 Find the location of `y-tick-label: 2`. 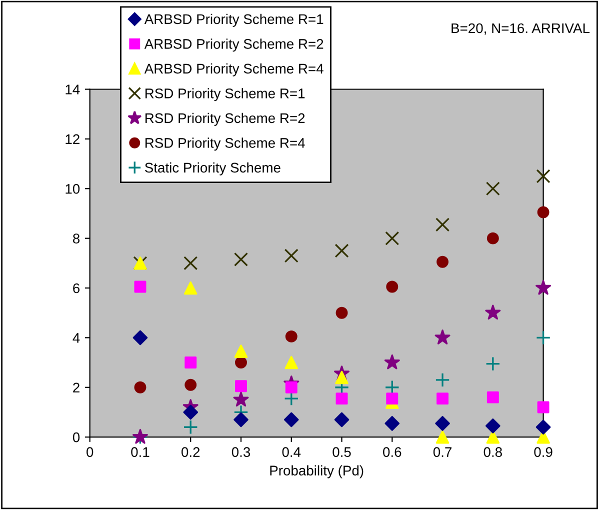

y-tick-label: 2 is located at coordinates (76, 387).